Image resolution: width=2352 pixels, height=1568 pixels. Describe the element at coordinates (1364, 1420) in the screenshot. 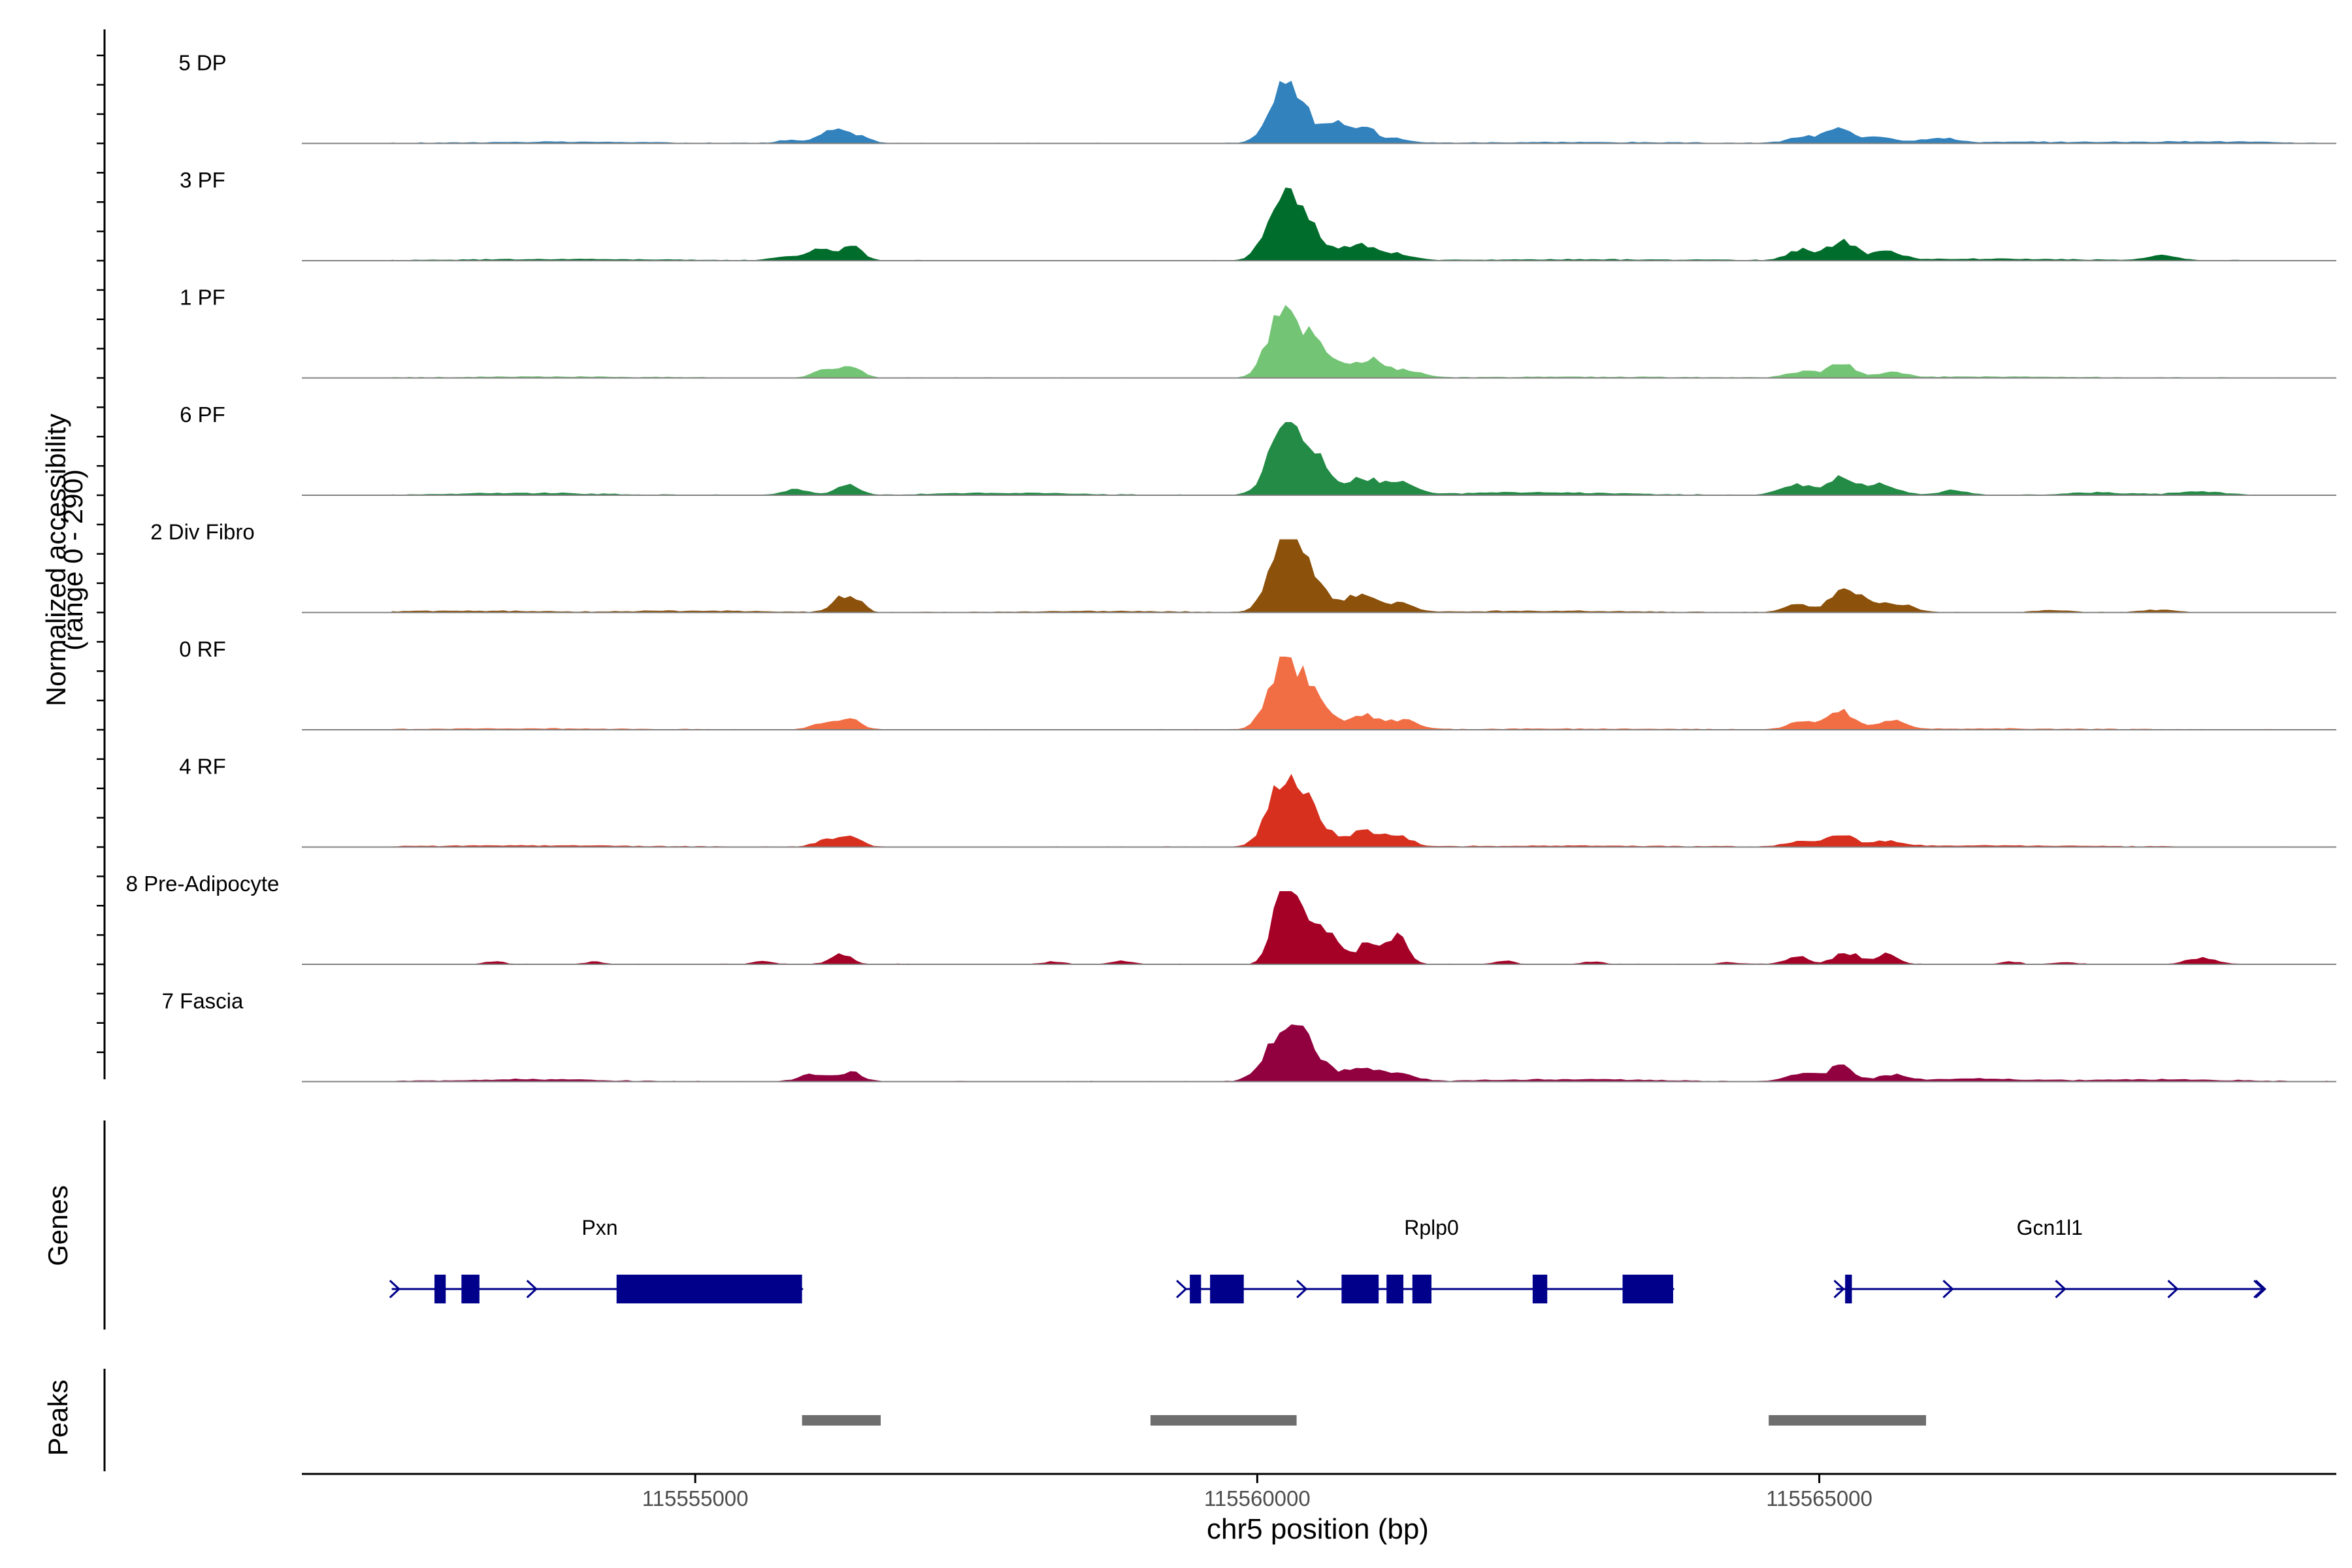

I see `peak-track` at that location.